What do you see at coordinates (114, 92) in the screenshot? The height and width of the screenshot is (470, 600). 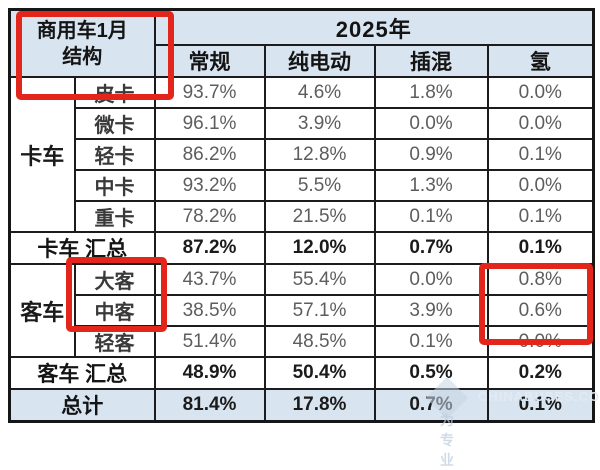 I see `row-label-pickup: 皮卡` at bounding box center [114, 92].